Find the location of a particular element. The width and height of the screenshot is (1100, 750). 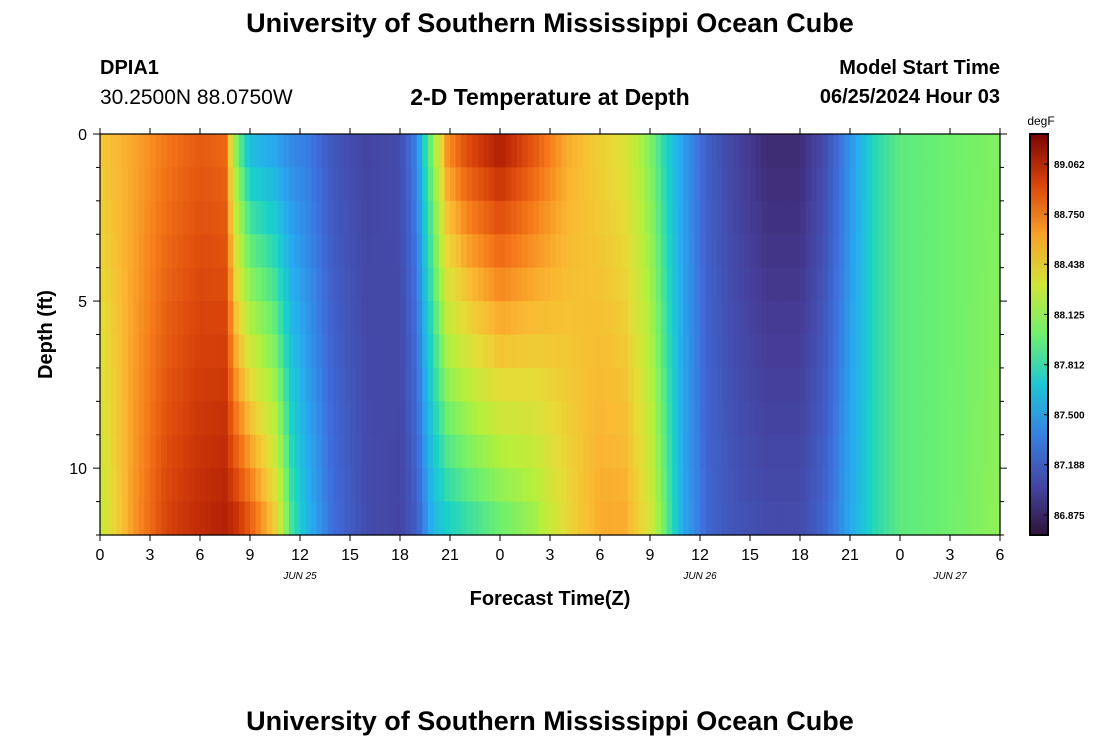

date-label: JUN 26 is located at coordinates (699, 576).